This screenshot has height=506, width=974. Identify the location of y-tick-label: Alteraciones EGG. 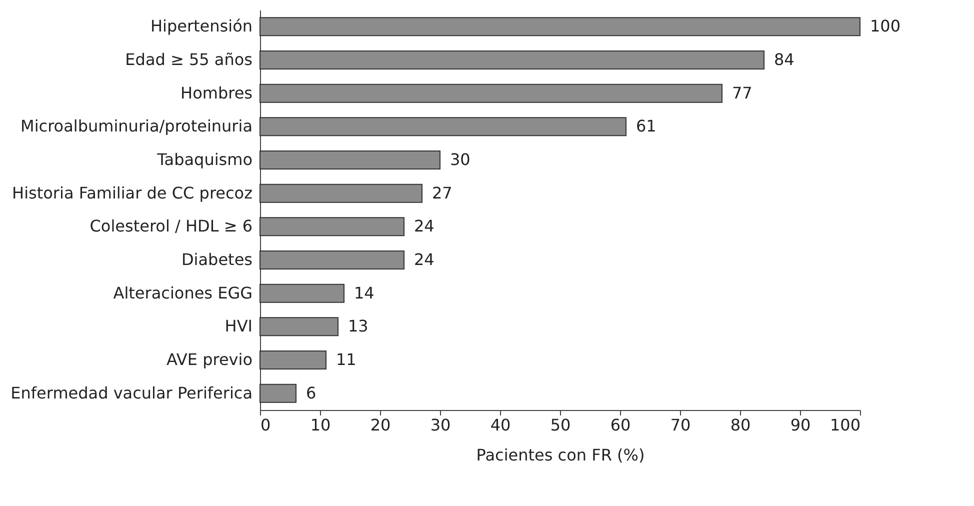
(182, 292).